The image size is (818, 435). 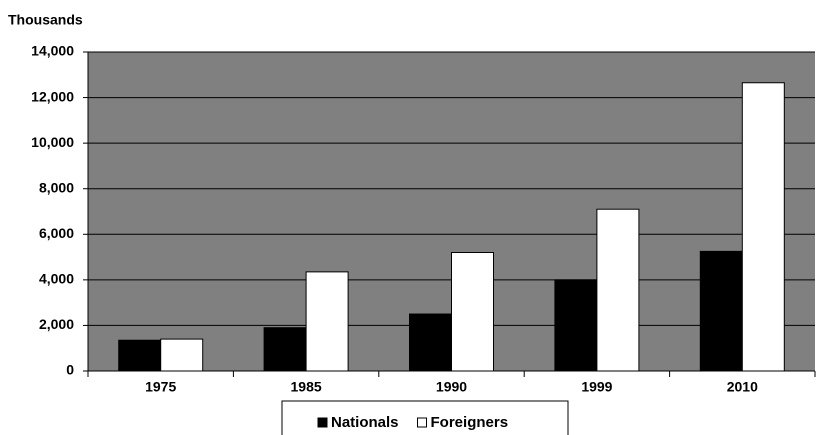 What do you see at coordinates (56, 233) in the screenshot?
I see `y-tick-label: 6,000` at bounding box center [56, 233].